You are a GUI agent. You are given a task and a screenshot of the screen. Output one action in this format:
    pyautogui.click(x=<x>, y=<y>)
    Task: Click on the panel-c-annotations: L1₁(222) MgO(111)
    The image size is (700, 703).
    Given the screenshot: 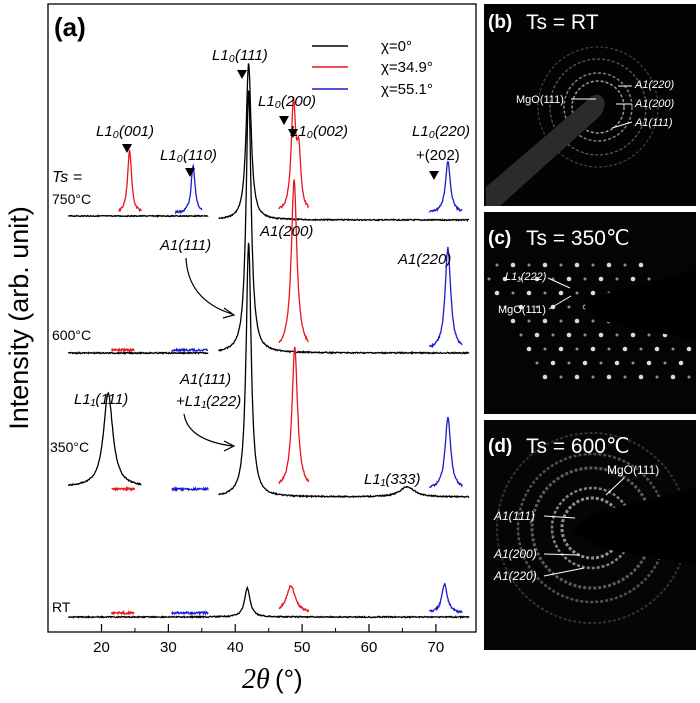 What is the action you would take?
    pyautogui.click(x=522, y=293)
    